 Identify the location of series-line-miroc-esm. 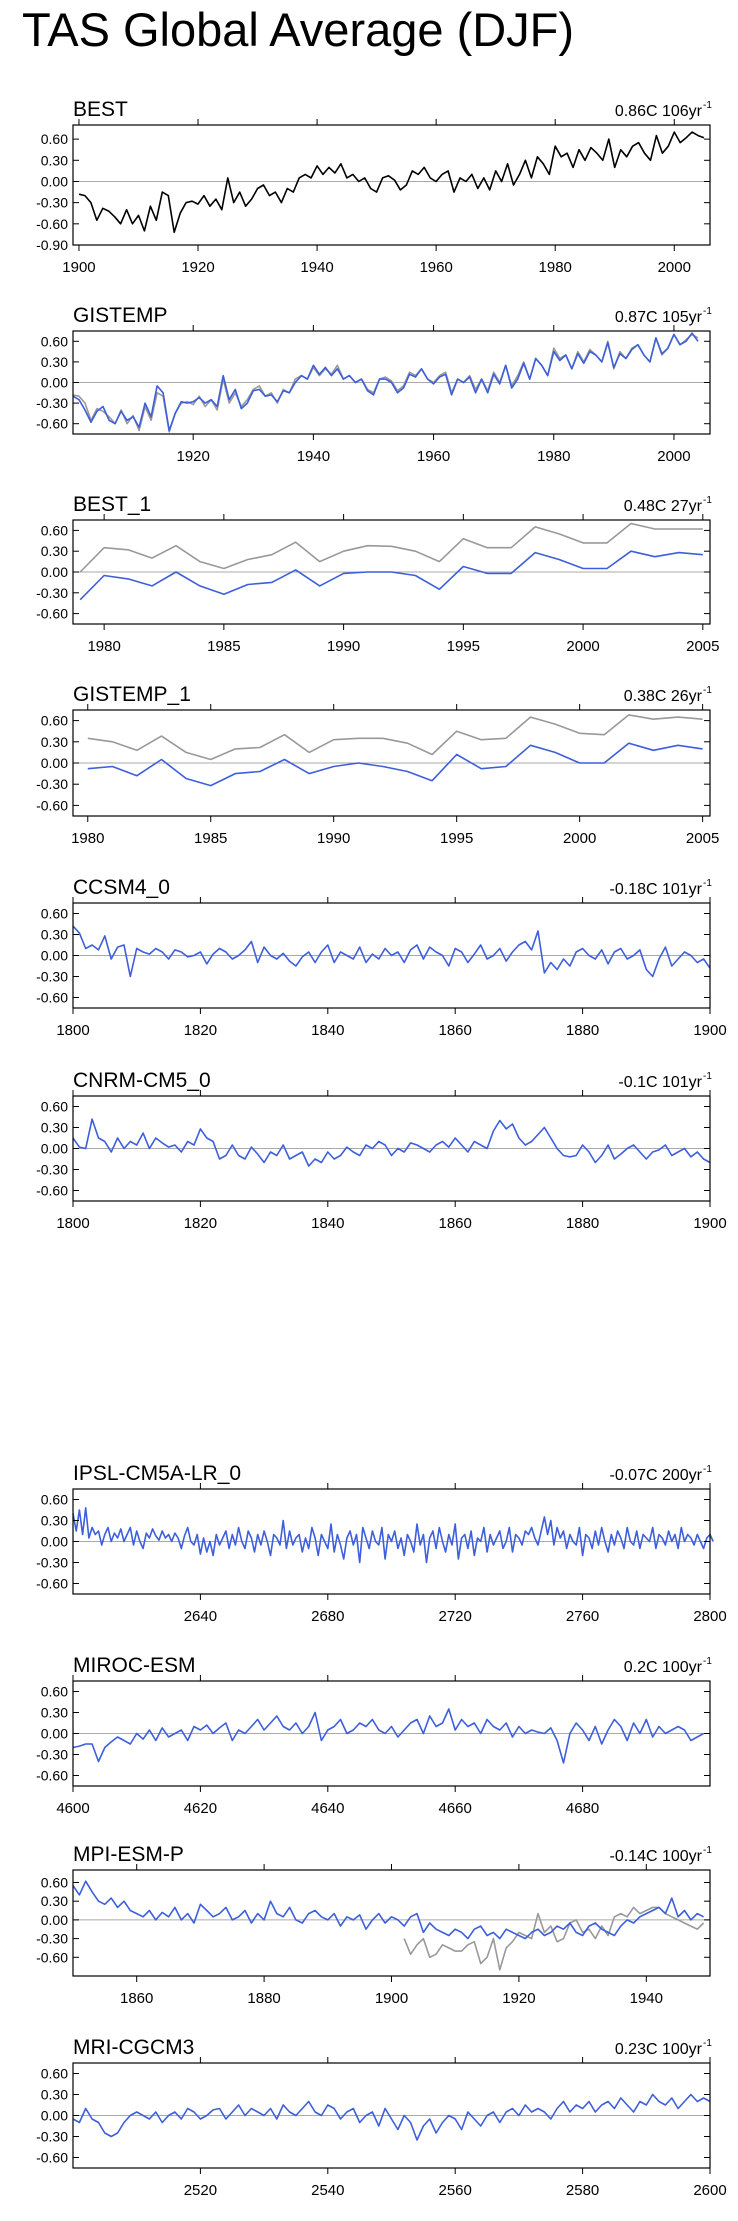
(388, 1736).